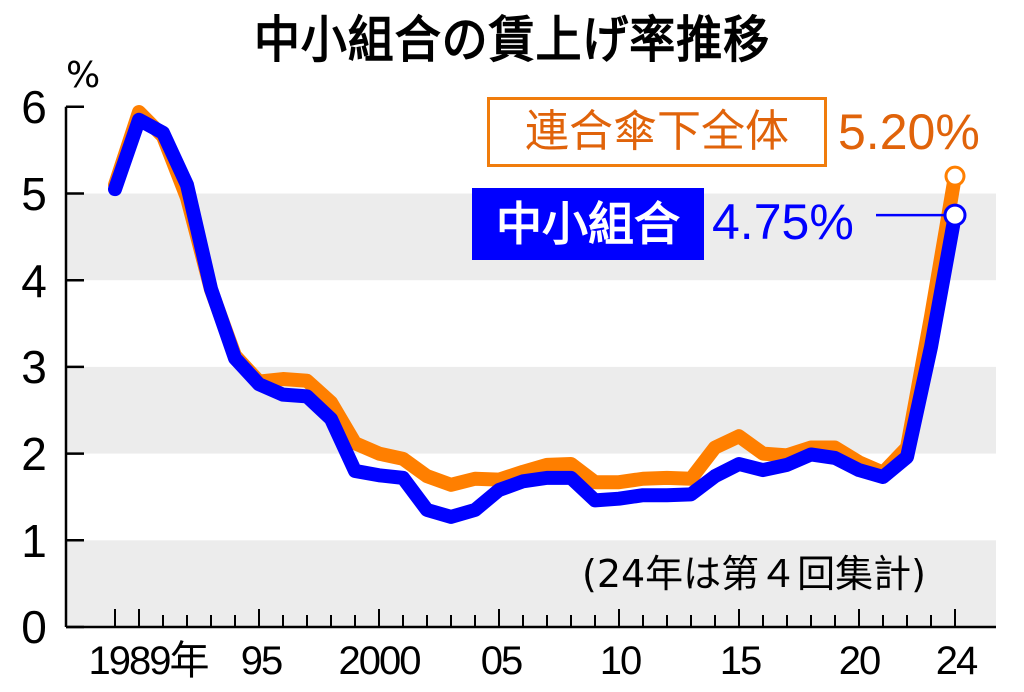 The image size is (1024, 692). What do you see at coordinates (501, 661) in the screenshot?
I see `x-tick-label: 05` at bounding box center [501, 661].